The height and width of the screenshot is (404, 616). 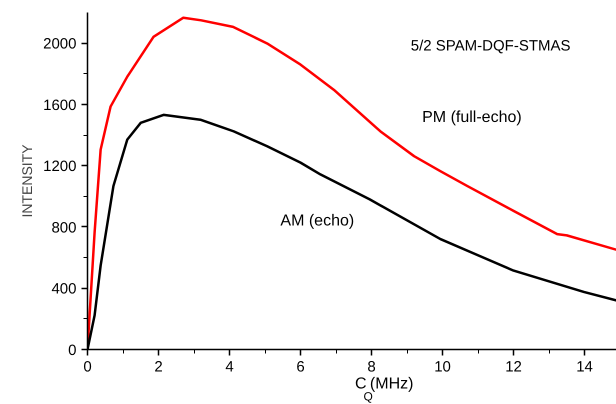 I want to click on x-tick-label: 4, so click(x=229, y=367).